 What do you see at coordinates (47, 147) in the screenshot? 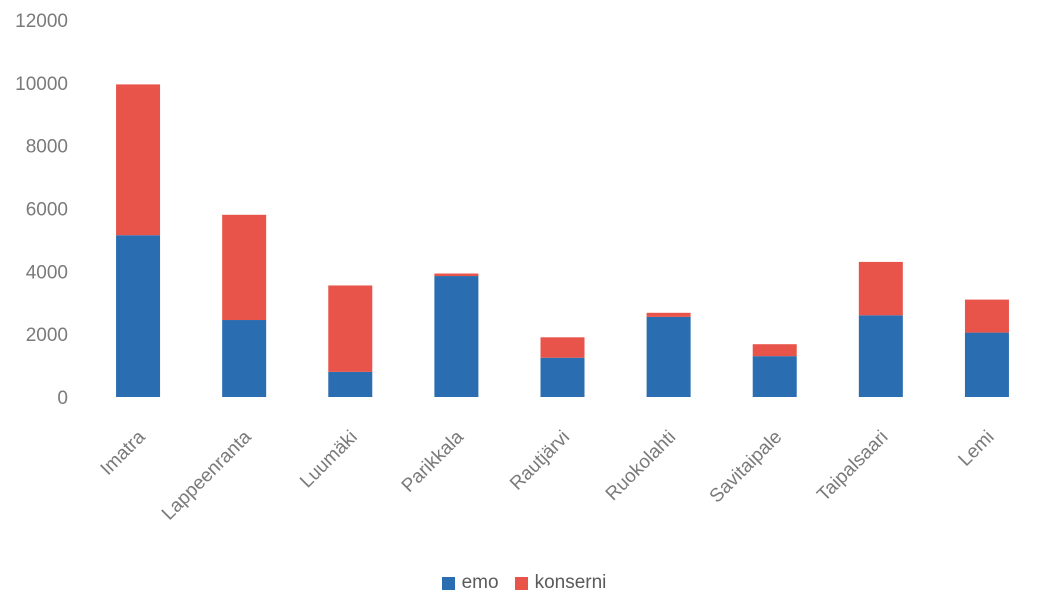
I see `y-tick-label: 8000` at bounding box center [47, 147].